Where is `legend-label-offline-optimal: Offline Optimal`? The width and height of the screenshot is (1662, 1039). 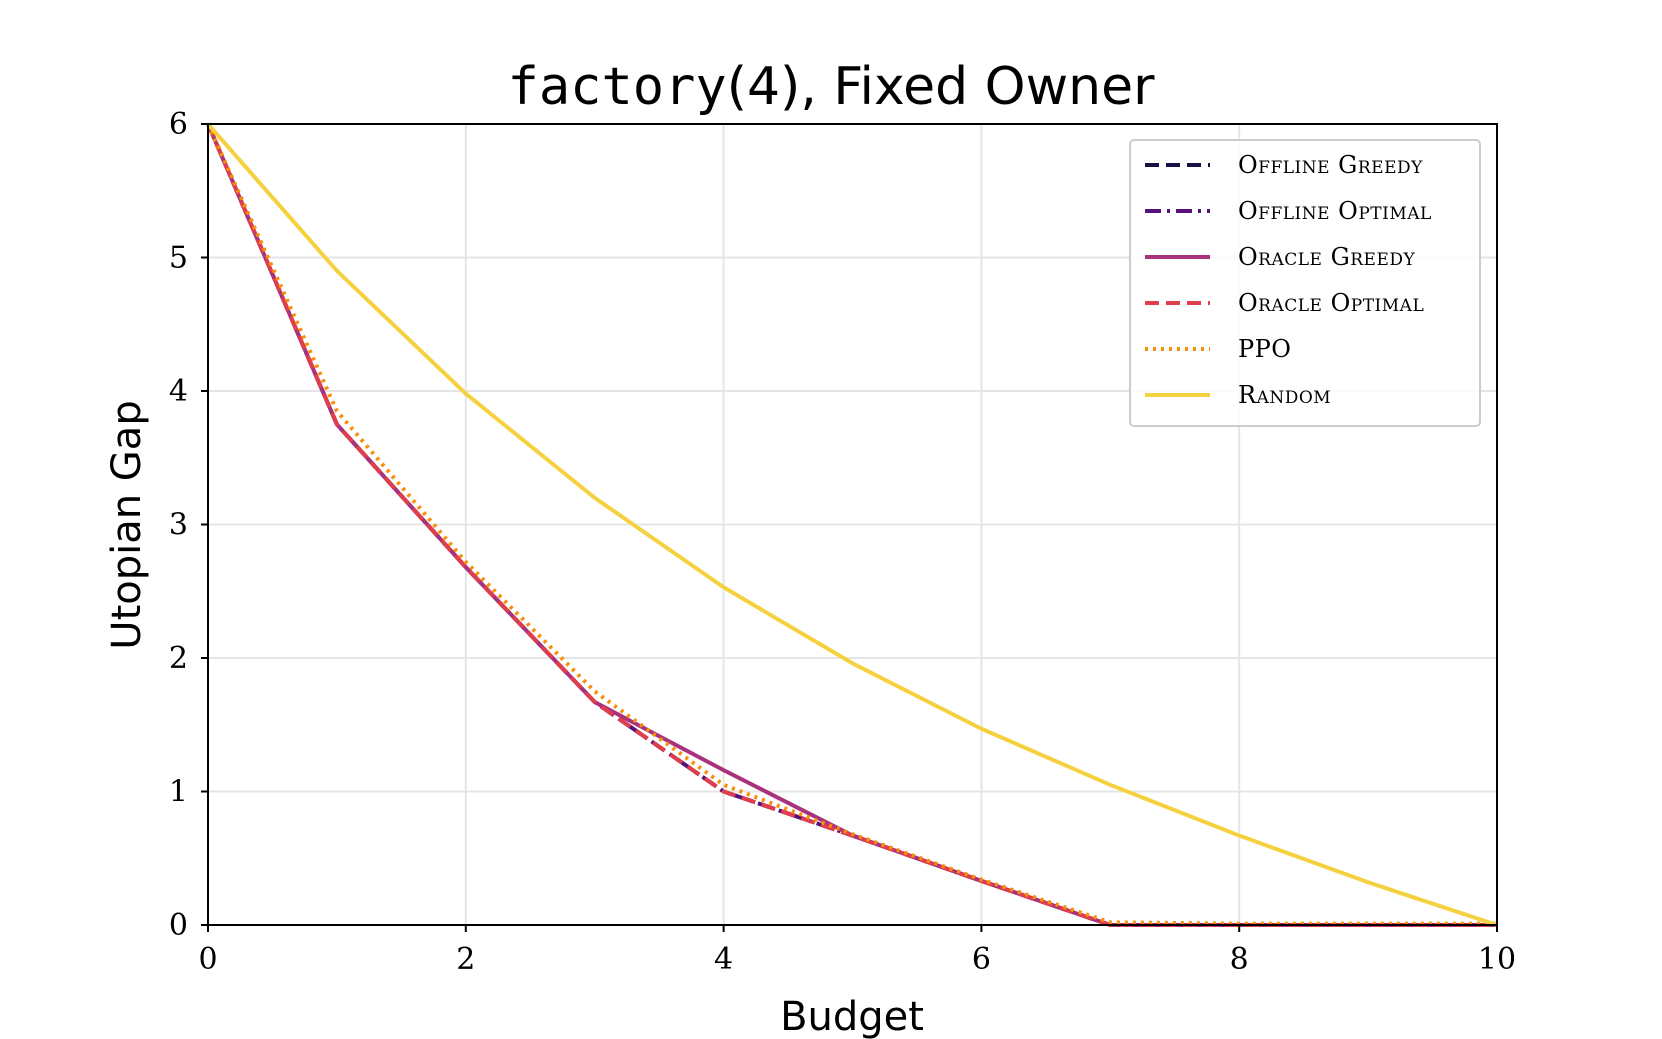 legend-label-offline-optimal: Offline Optimal is located at coordinates (1335, 211).